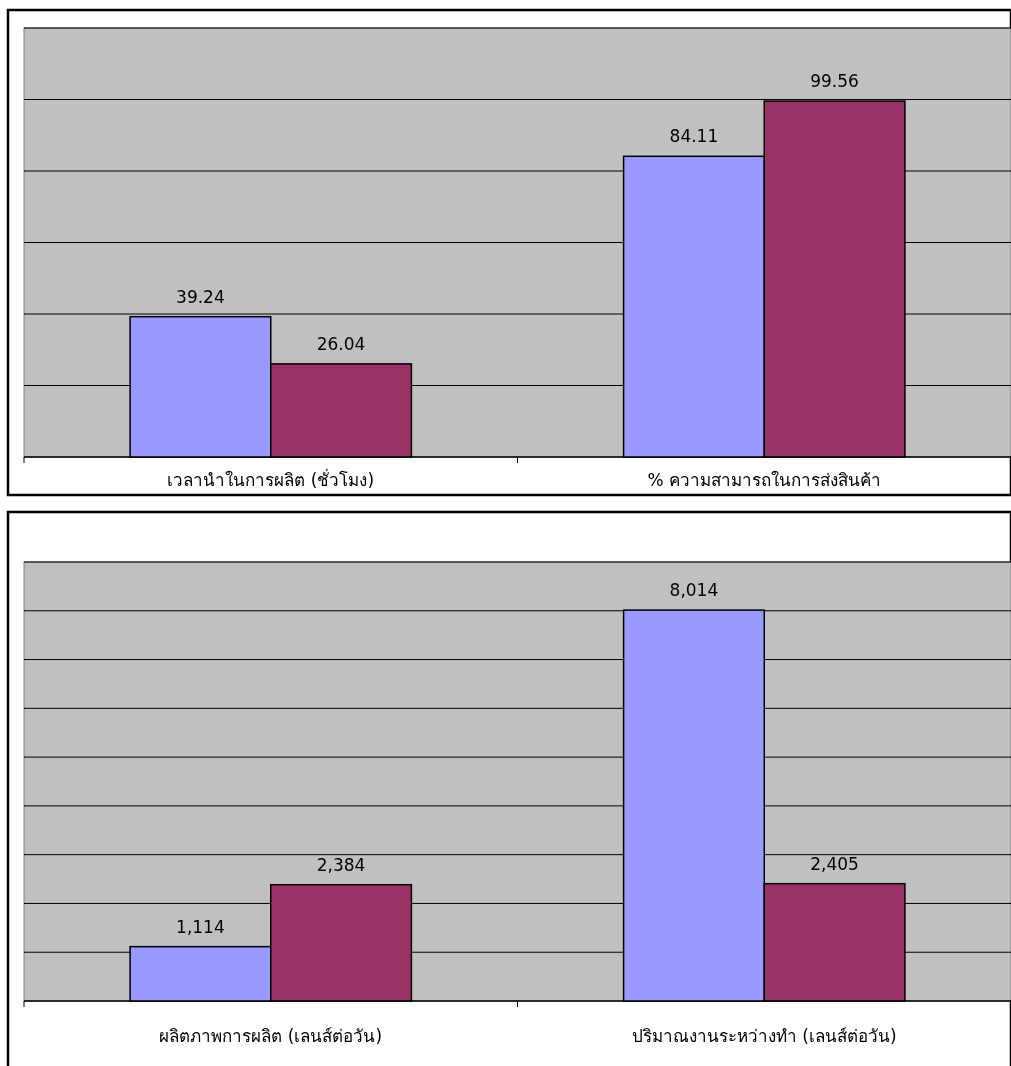 The image size is (1011, 1066). What do you see at coordinates (200, 926) in the screenshot?
I see `data-label: 1,114` at bounding box center [200, 926].